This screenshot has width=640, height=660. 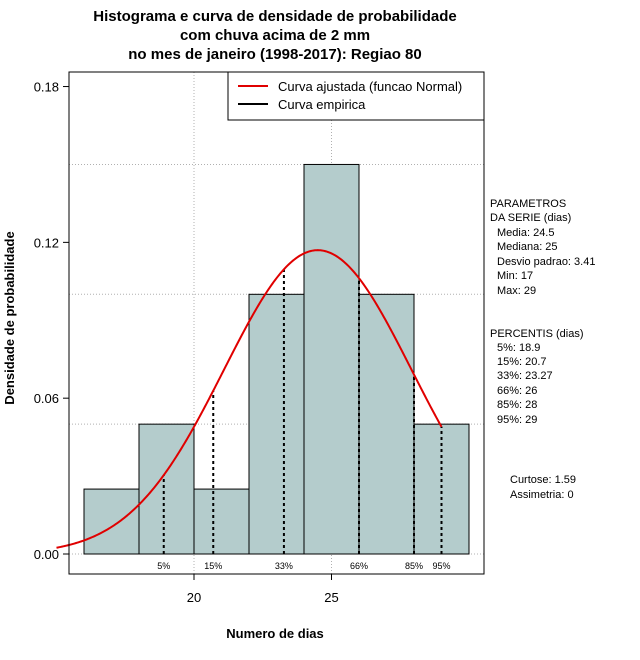 What do you see at coordinates (525, 376) in the screenshot?
I see `percentil-33: 33%: 23.27` at bounding box center [525, 376].